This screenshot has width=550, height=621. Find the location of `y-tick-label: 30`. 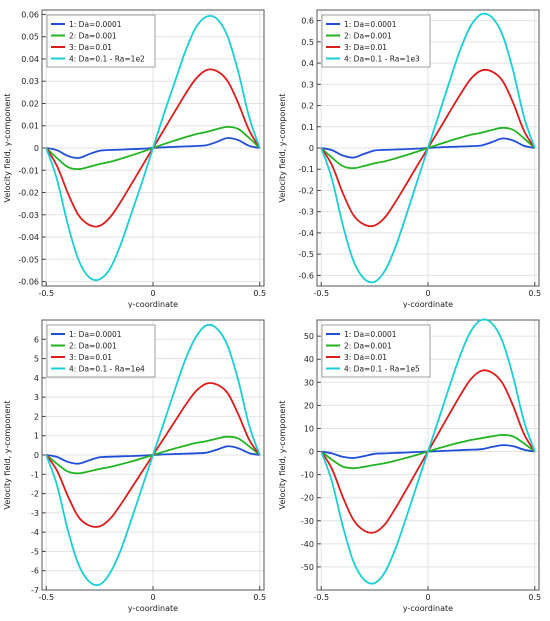

y-tick-label: 30 is located at coordinates (309, 382).